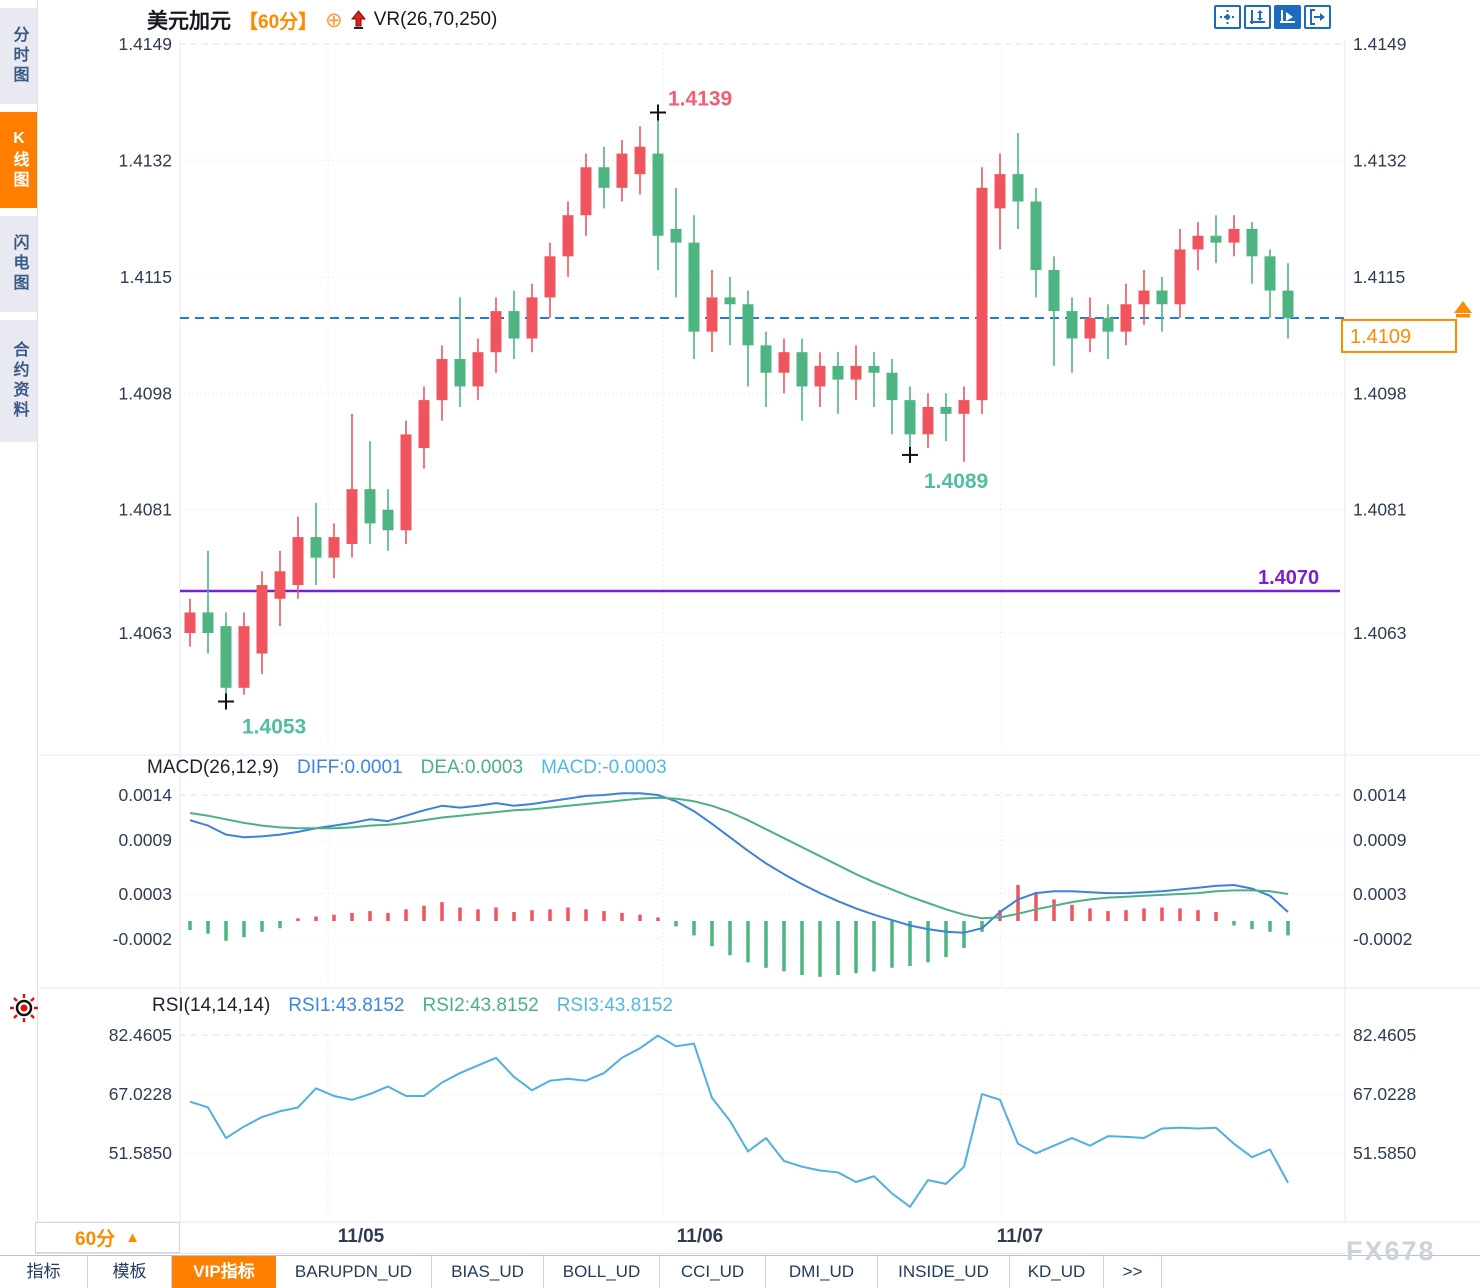 The image size is (1480, 1288). What do you see at coordinates (822, 1272) in the screenshot?
I see `tab-dmi-ud: DMI_UD` at bounding box center [822, 1272].